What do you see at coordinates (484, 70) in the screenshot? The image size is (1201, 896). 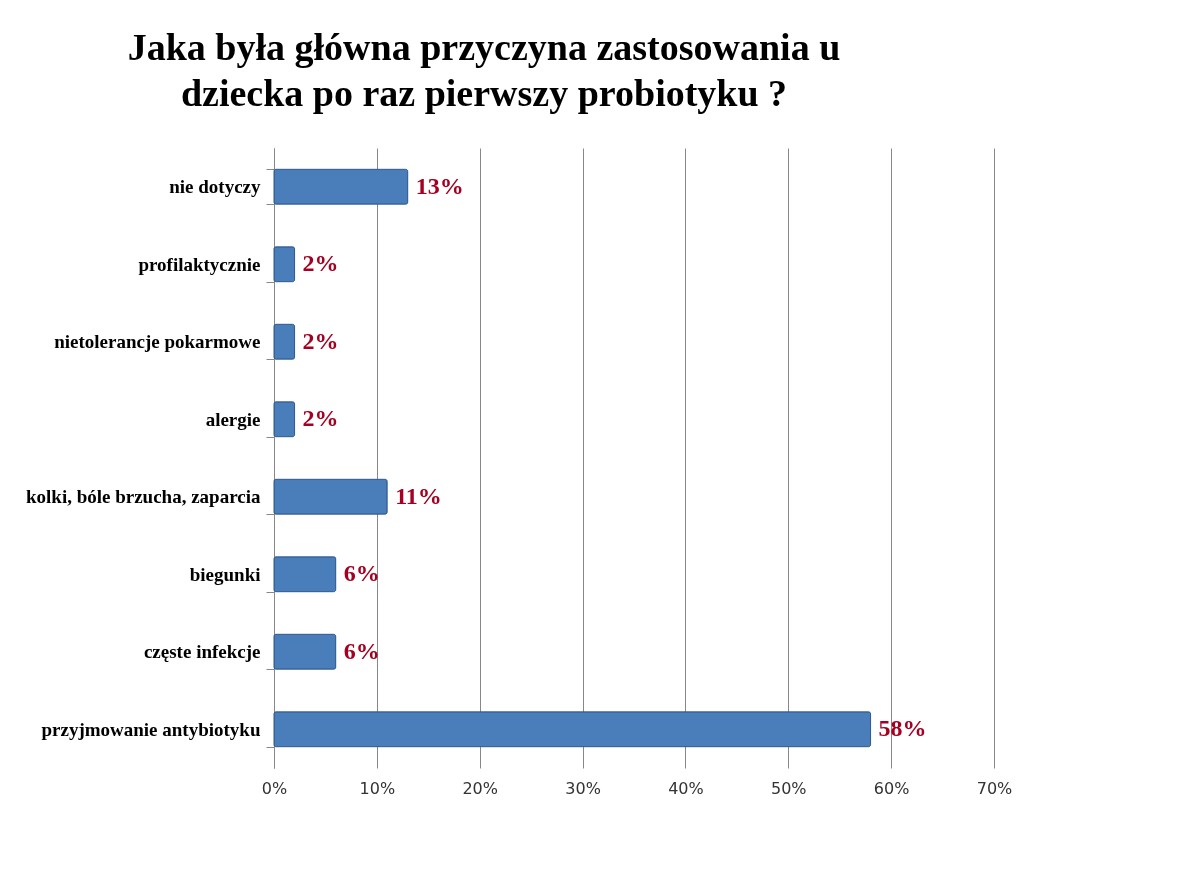 I see `chart-title: Jaka była główna przyczyna zastosowania u dziecka po raz pierwszy probiotyku ?` at bounding box center [484, 70].